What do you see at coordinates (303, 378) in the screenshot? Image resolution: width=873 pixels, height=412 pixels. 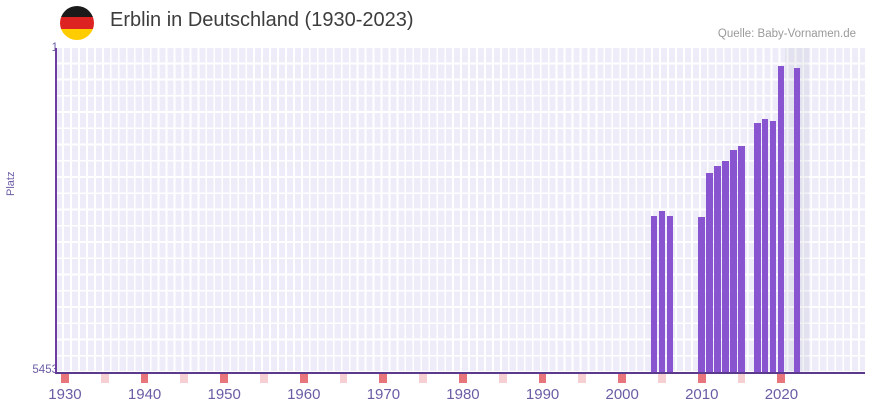 I see `x-tick-1960` at bounding box center [303, 378].